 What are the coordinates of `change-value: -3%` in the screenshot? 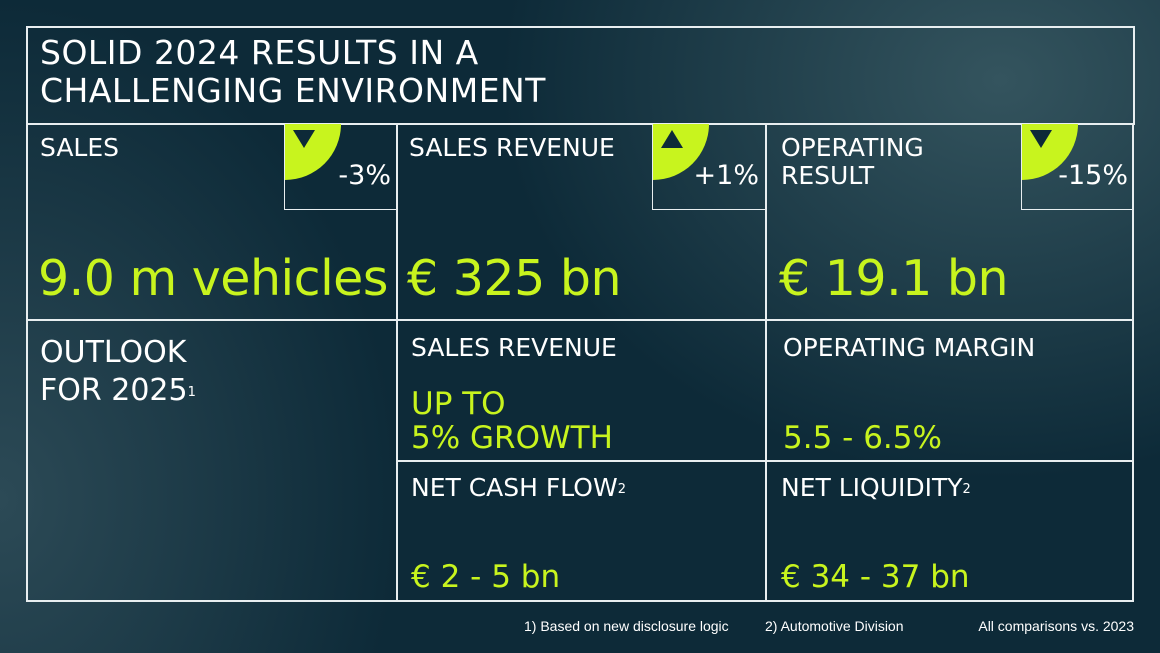 It's located at (364, 175).